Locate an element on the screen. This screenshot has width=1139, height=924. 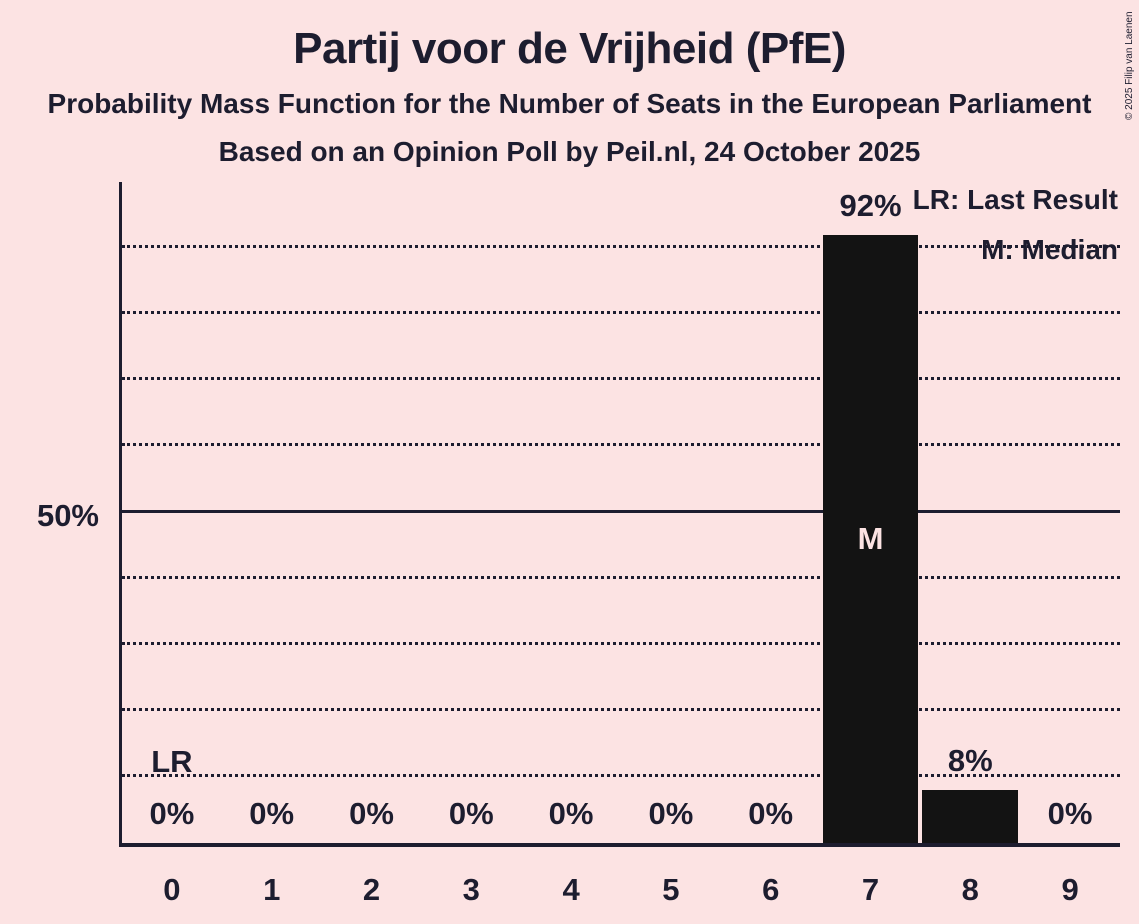
bar-slot-2: 0% is located at coordinates (372, 512).